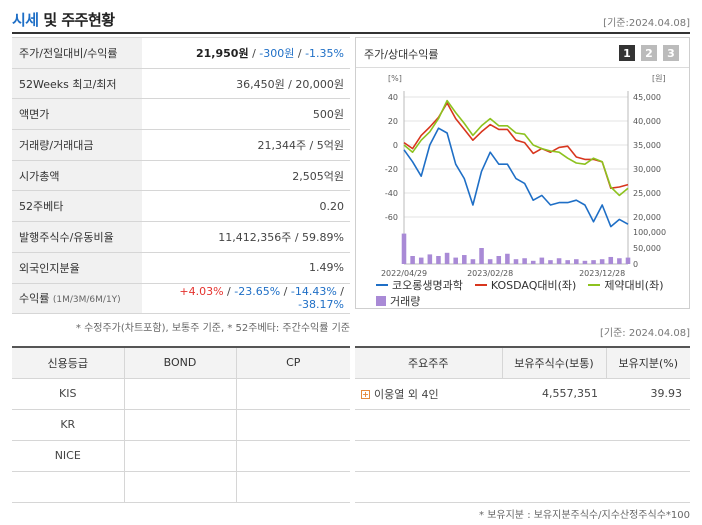 This screenshot has width=702, height=525. Describe the element at coordinates (382, 285) in the screenshot. I see `legend-price-swatch` at that location.